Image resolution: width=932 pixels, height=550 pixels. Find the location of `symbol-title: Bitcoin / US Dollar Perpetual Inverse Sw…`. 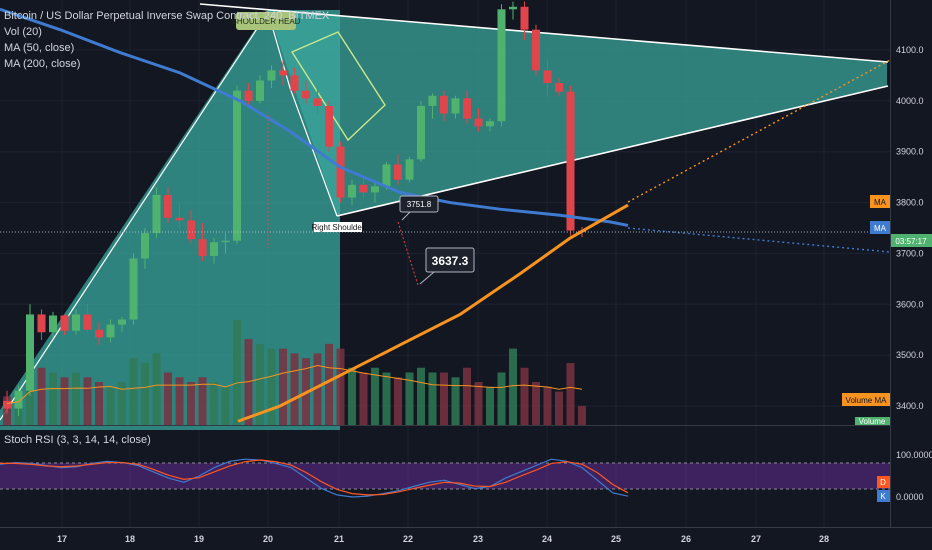

symbol-title: Bitcoin / US Dollar Perpetual Inverse Sw… is located at coordinates (167, 16).